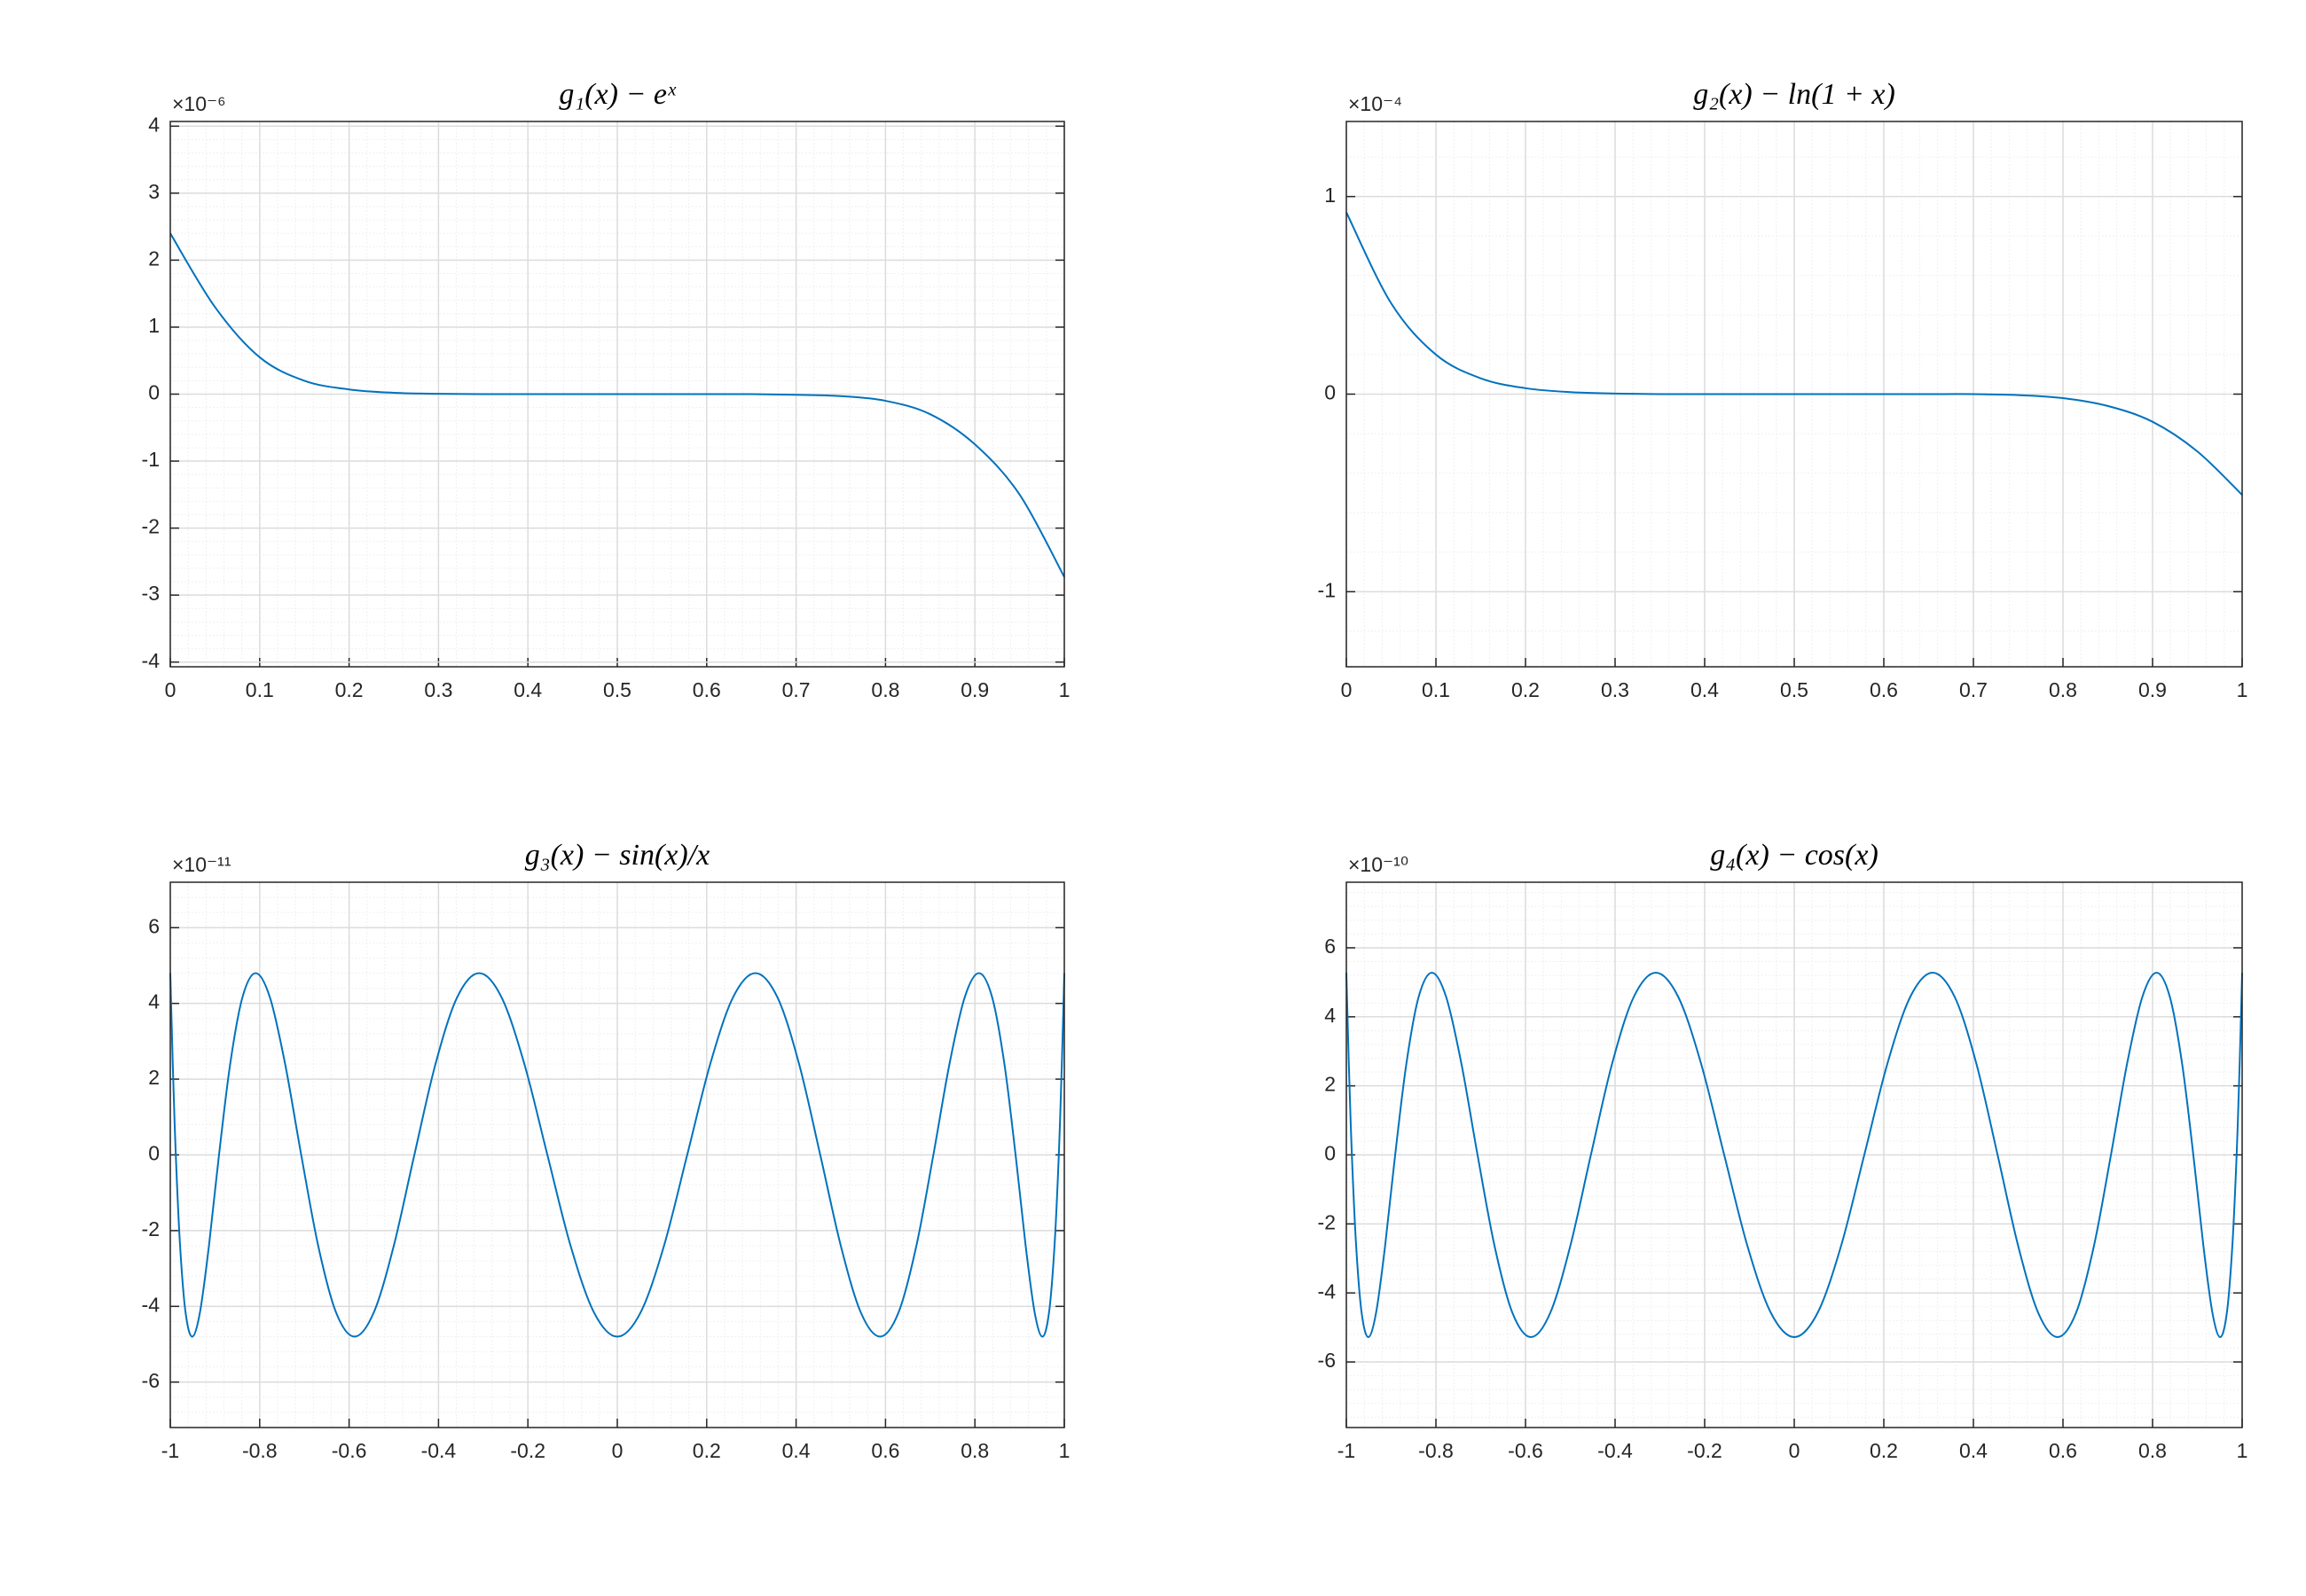  What do you see at coordinates (1375, 104) in the screenshot?
I see `y-exponent: ×10⁻⁴` at bounding box center [1375, 104].